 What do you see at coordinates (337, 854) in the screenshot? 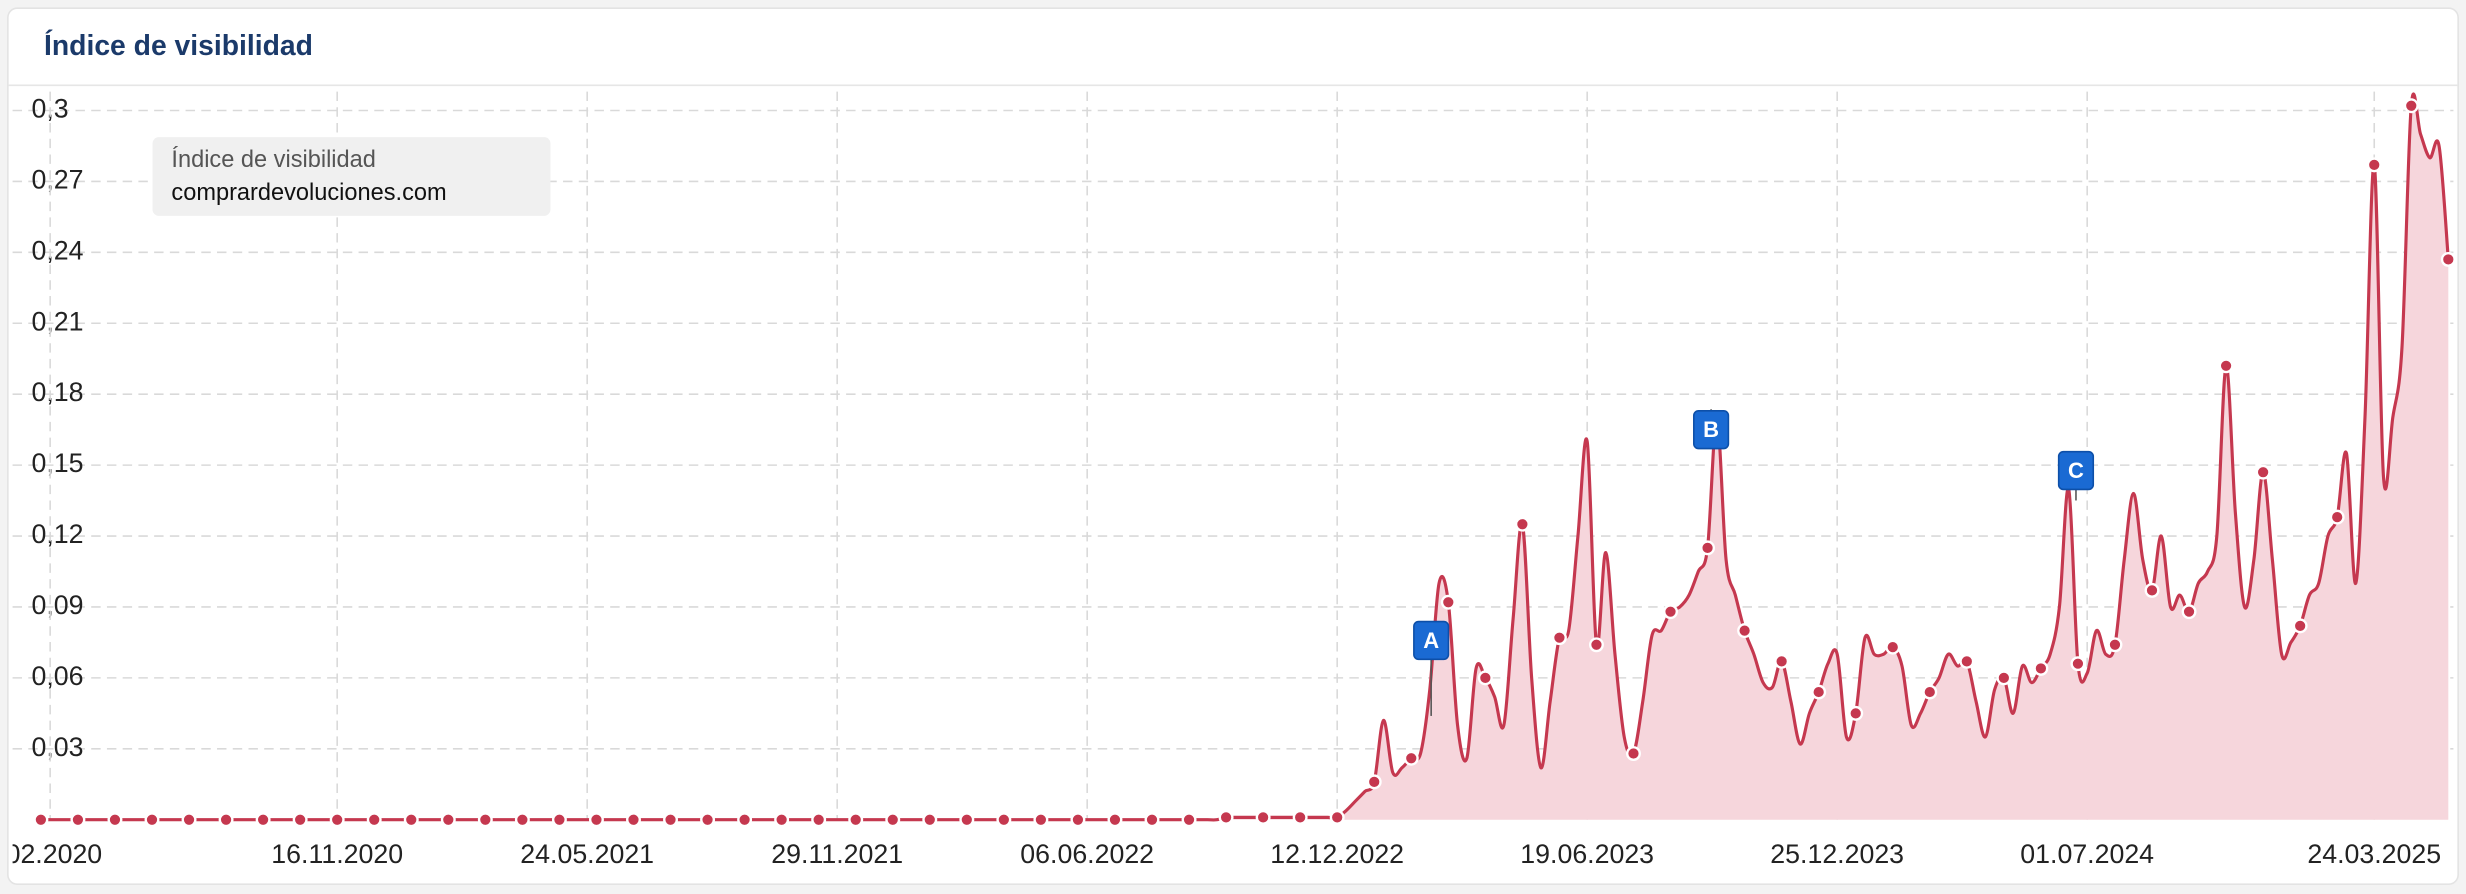
I see `x-tick-label: 16.11.2020` at bounding box center [337, 854].